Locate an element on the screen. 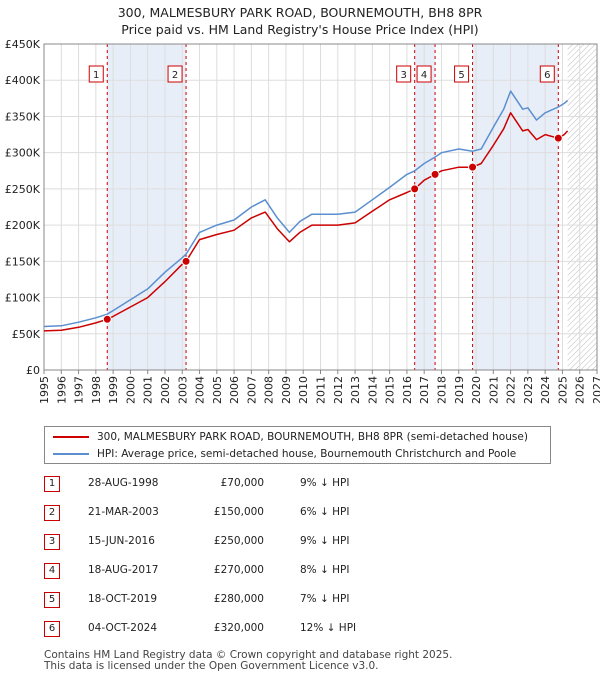 Image resolution: width=600 pixels, height=680 pixels. y-tick-label: £100K is located at coordinates (23, 298).